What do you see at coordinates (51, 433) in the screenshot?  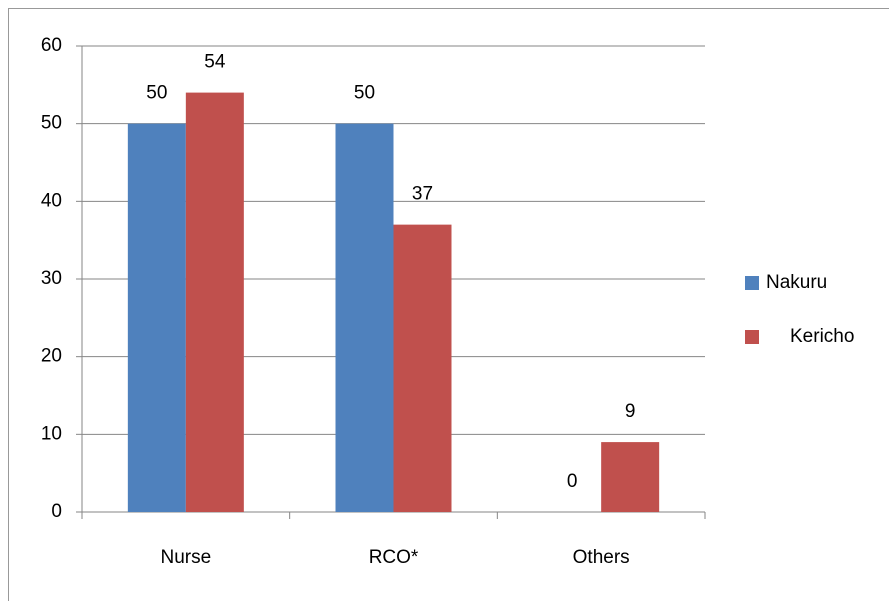 I see `y-tick-label: 10` at bounding box center [51, 433].